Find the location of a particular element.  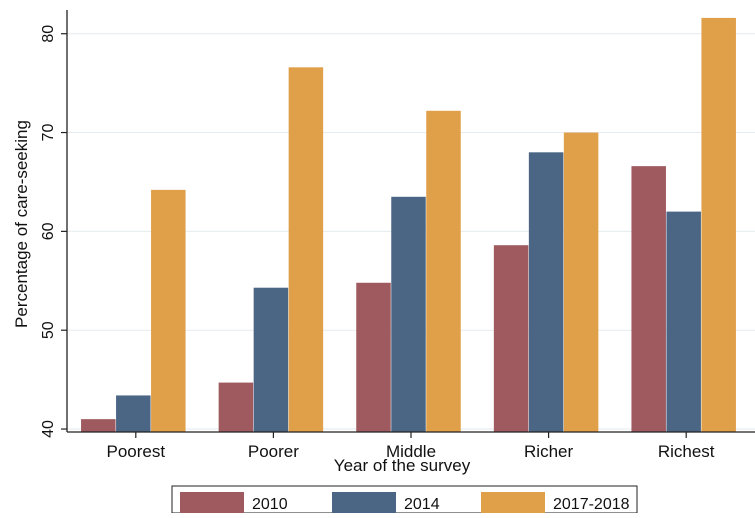

y-tick-label: 80 is located at coordinates (48, 34).